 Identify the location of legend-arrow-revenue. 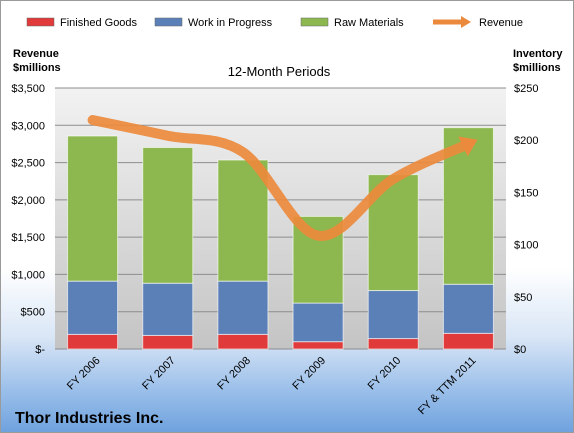
(466, 22).